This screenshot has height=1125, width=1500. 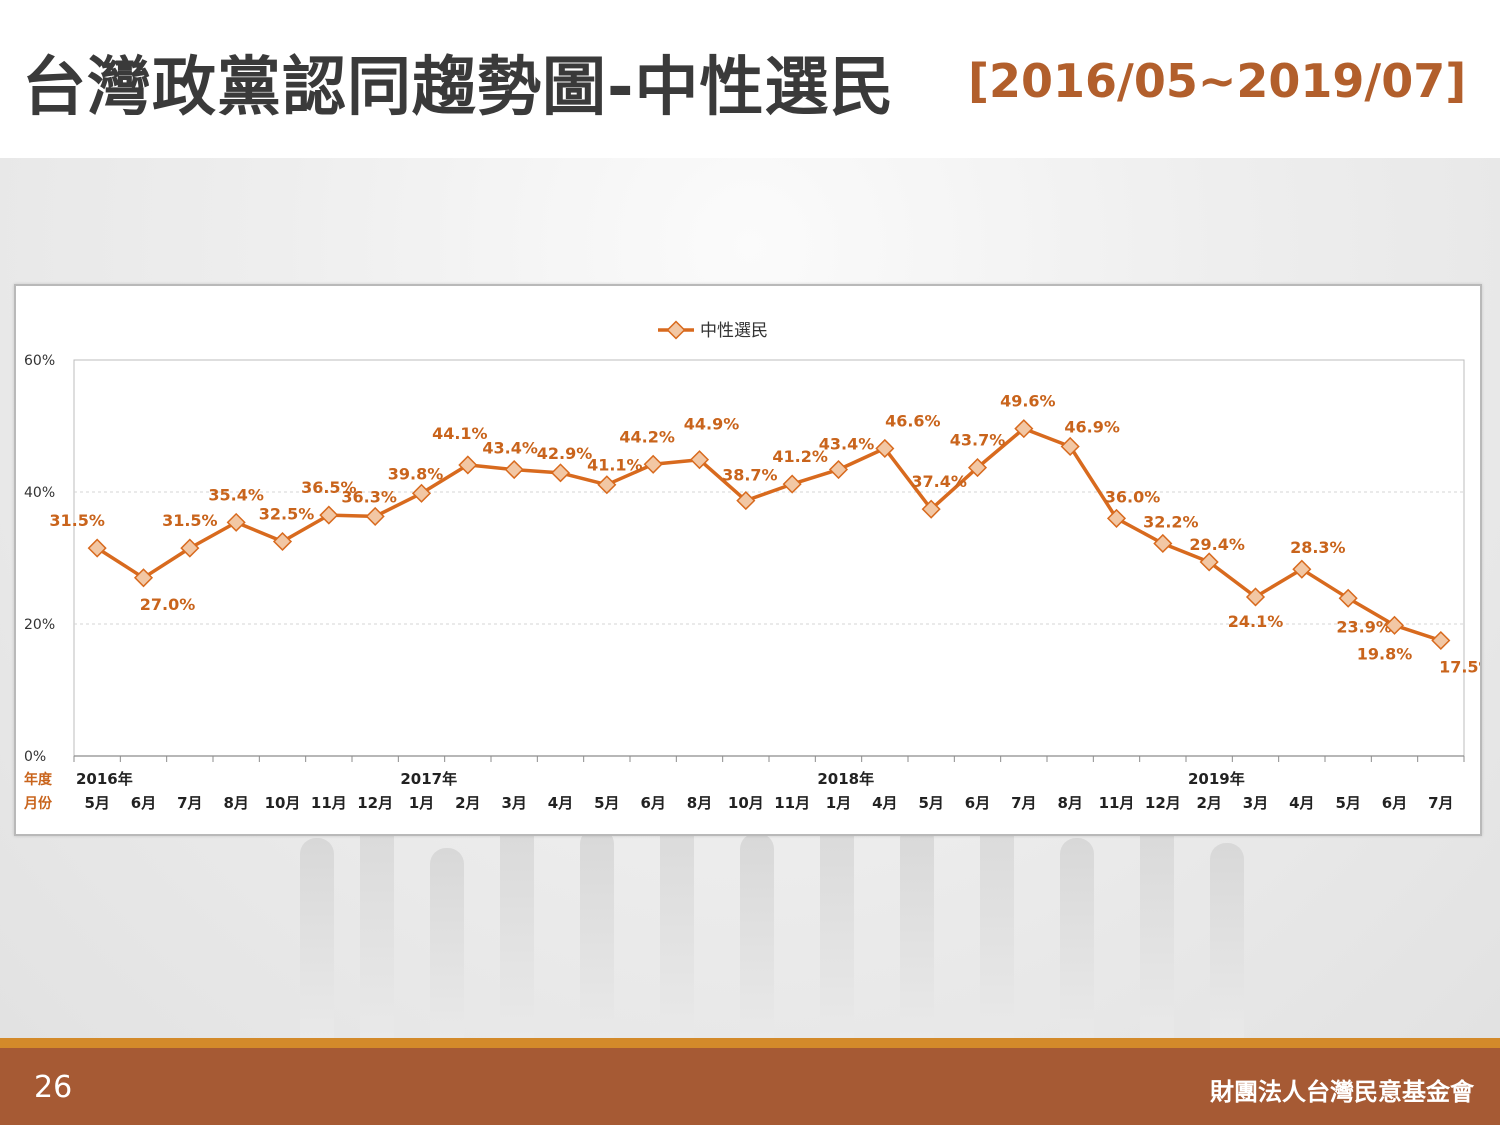 I want to click on data-label: 19.8%, so click(x=1385, y=653).